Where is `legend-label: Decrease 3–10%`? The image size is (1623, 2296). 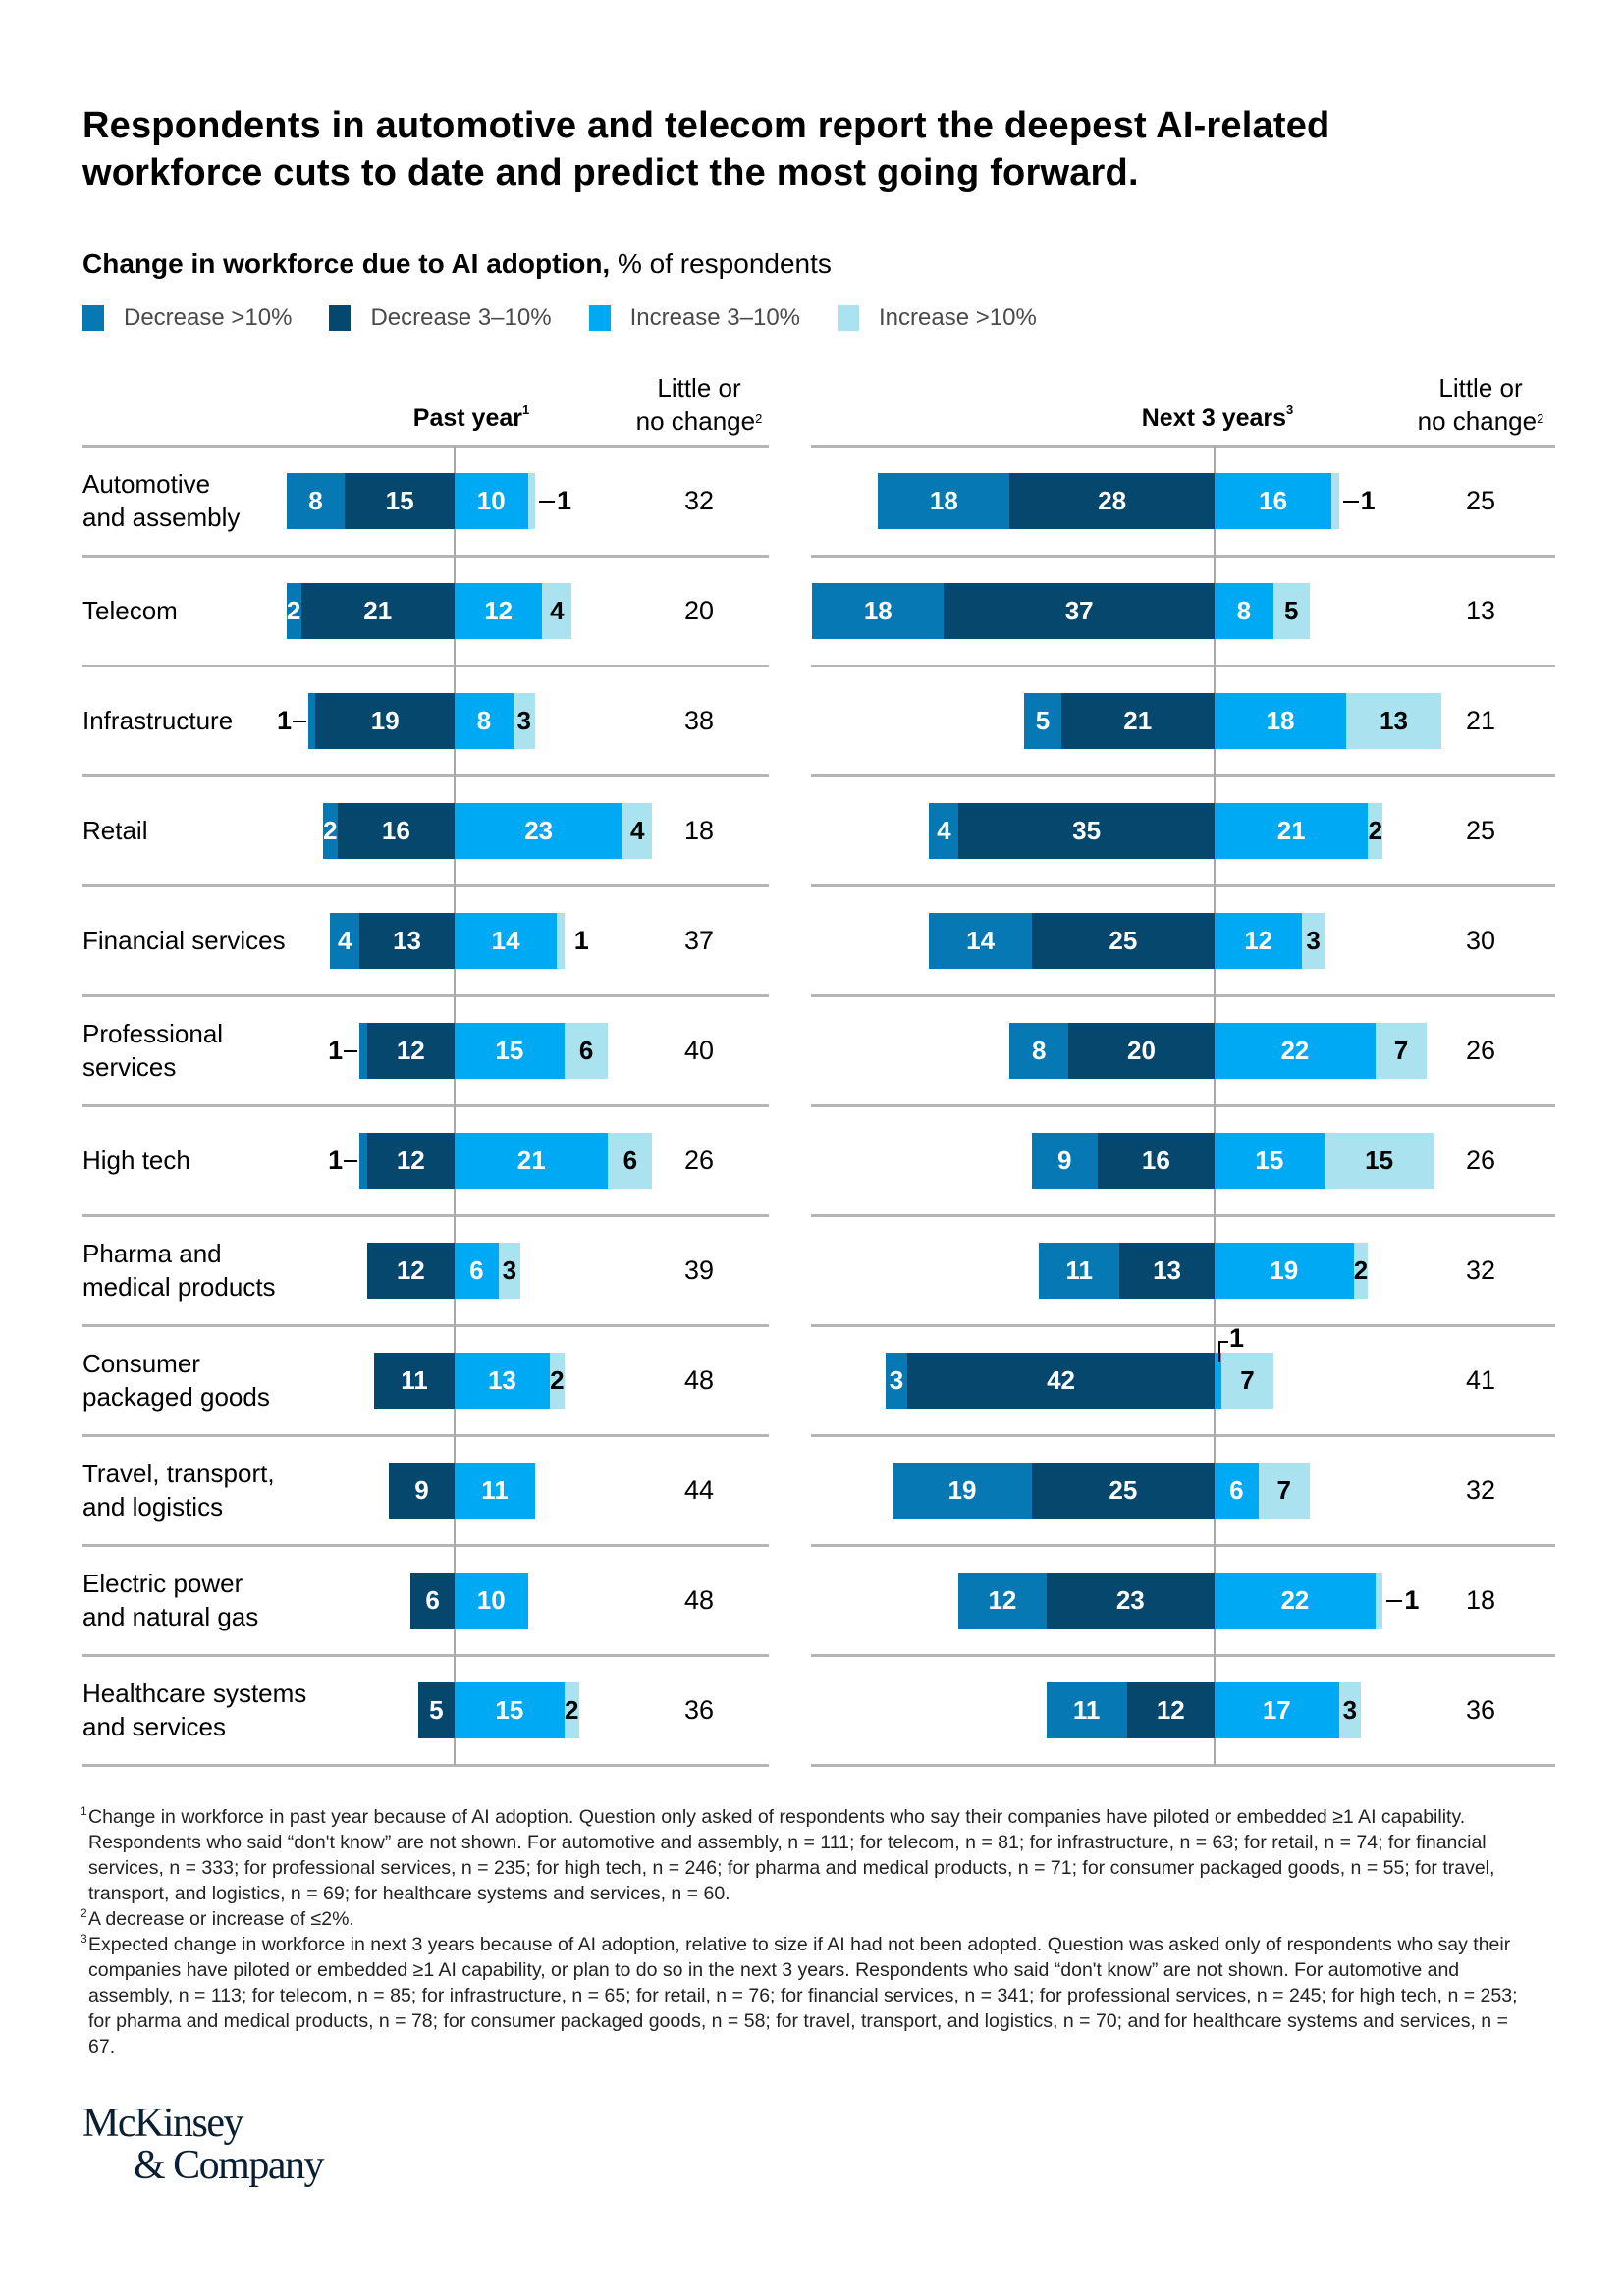 legend-label: Decrease 3–10% is located at coordinates (461, 317).